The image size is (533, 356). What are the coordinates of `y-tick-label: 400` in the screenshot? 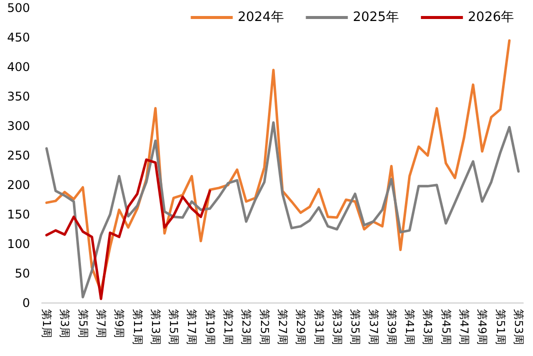 It's located at (18, 67).